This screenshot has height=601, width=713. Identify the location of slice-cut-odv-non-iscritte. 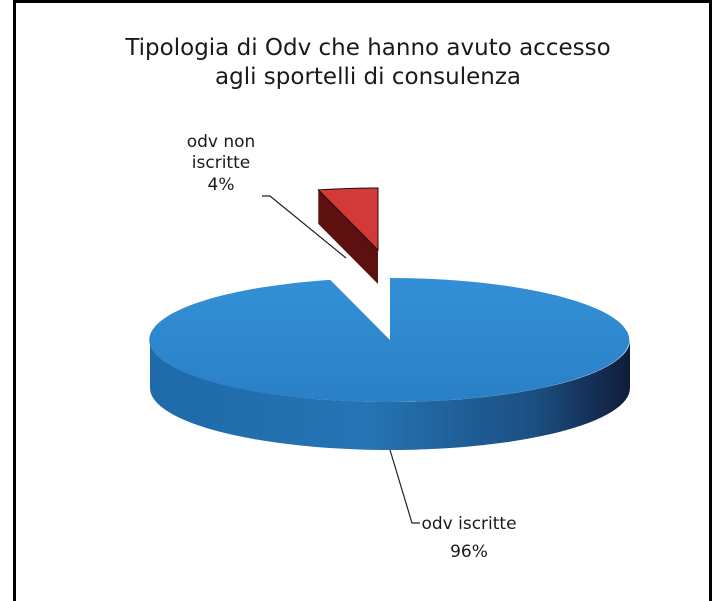
(348, 236).